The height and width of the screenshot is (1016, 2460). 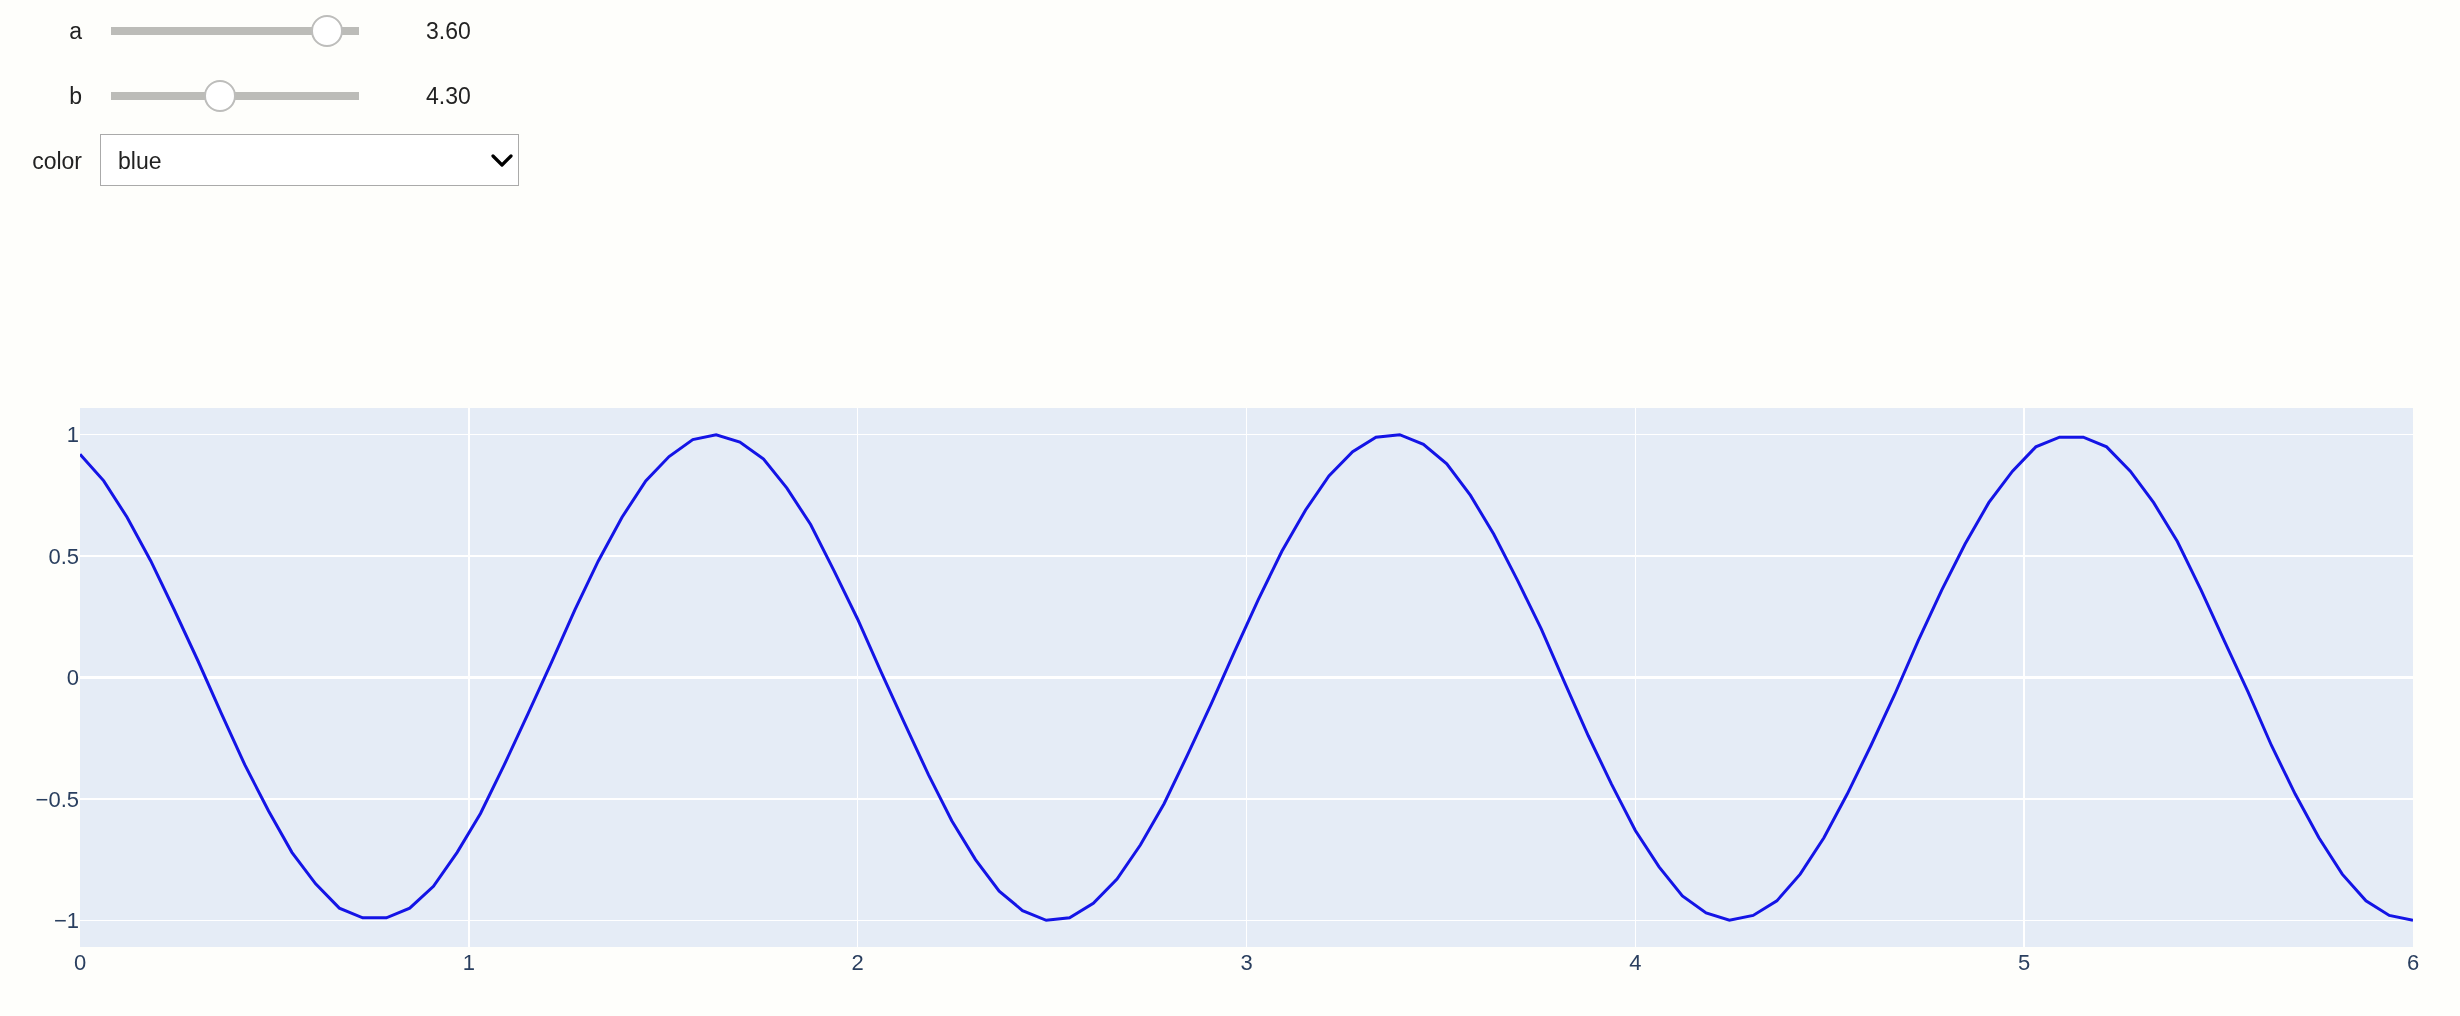 What do you see at coordinates (468, 962) in the screenshot?
I see `x-tick-label: 1` at bounding box center [468, 962].